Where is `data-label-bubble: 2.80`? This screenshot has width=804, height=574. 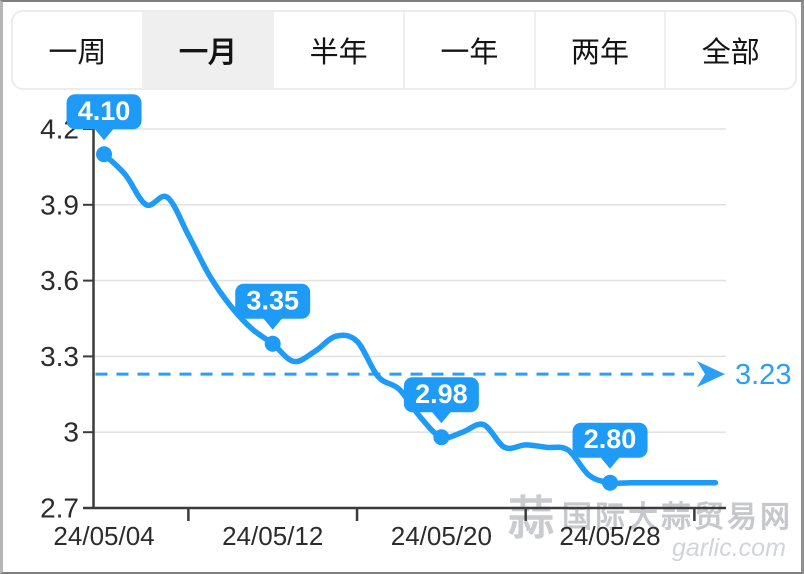
data-label-bubble: 2.80 is located at coordinates (610, 445).